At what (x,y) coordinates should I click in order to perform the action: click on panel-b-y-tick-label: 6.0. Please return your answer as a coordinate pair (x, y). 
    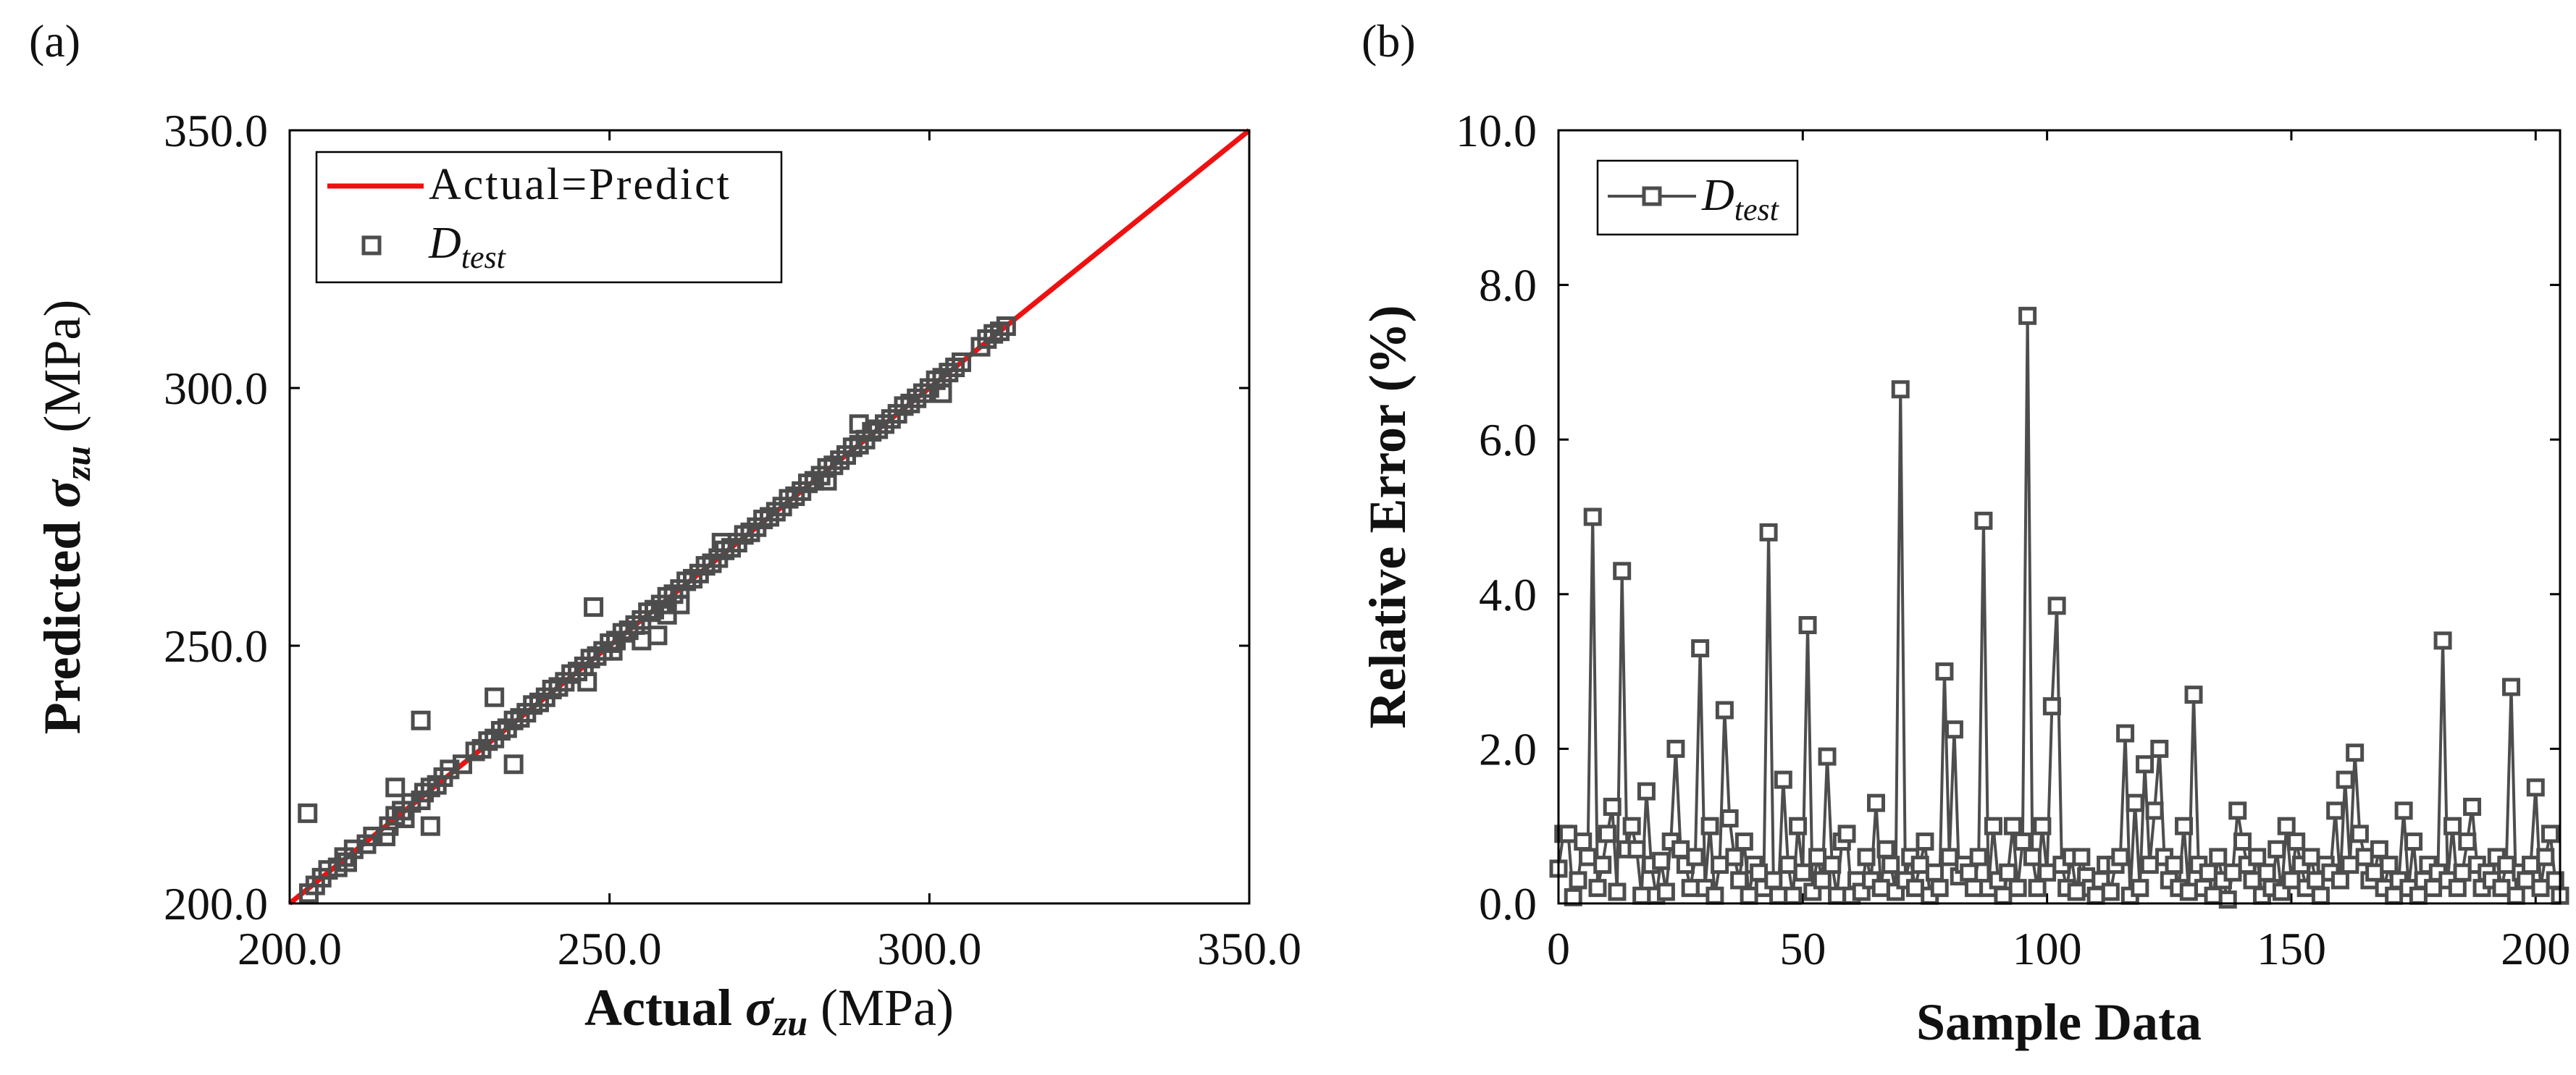
    Looking at the image, I should click on (1508, 440).